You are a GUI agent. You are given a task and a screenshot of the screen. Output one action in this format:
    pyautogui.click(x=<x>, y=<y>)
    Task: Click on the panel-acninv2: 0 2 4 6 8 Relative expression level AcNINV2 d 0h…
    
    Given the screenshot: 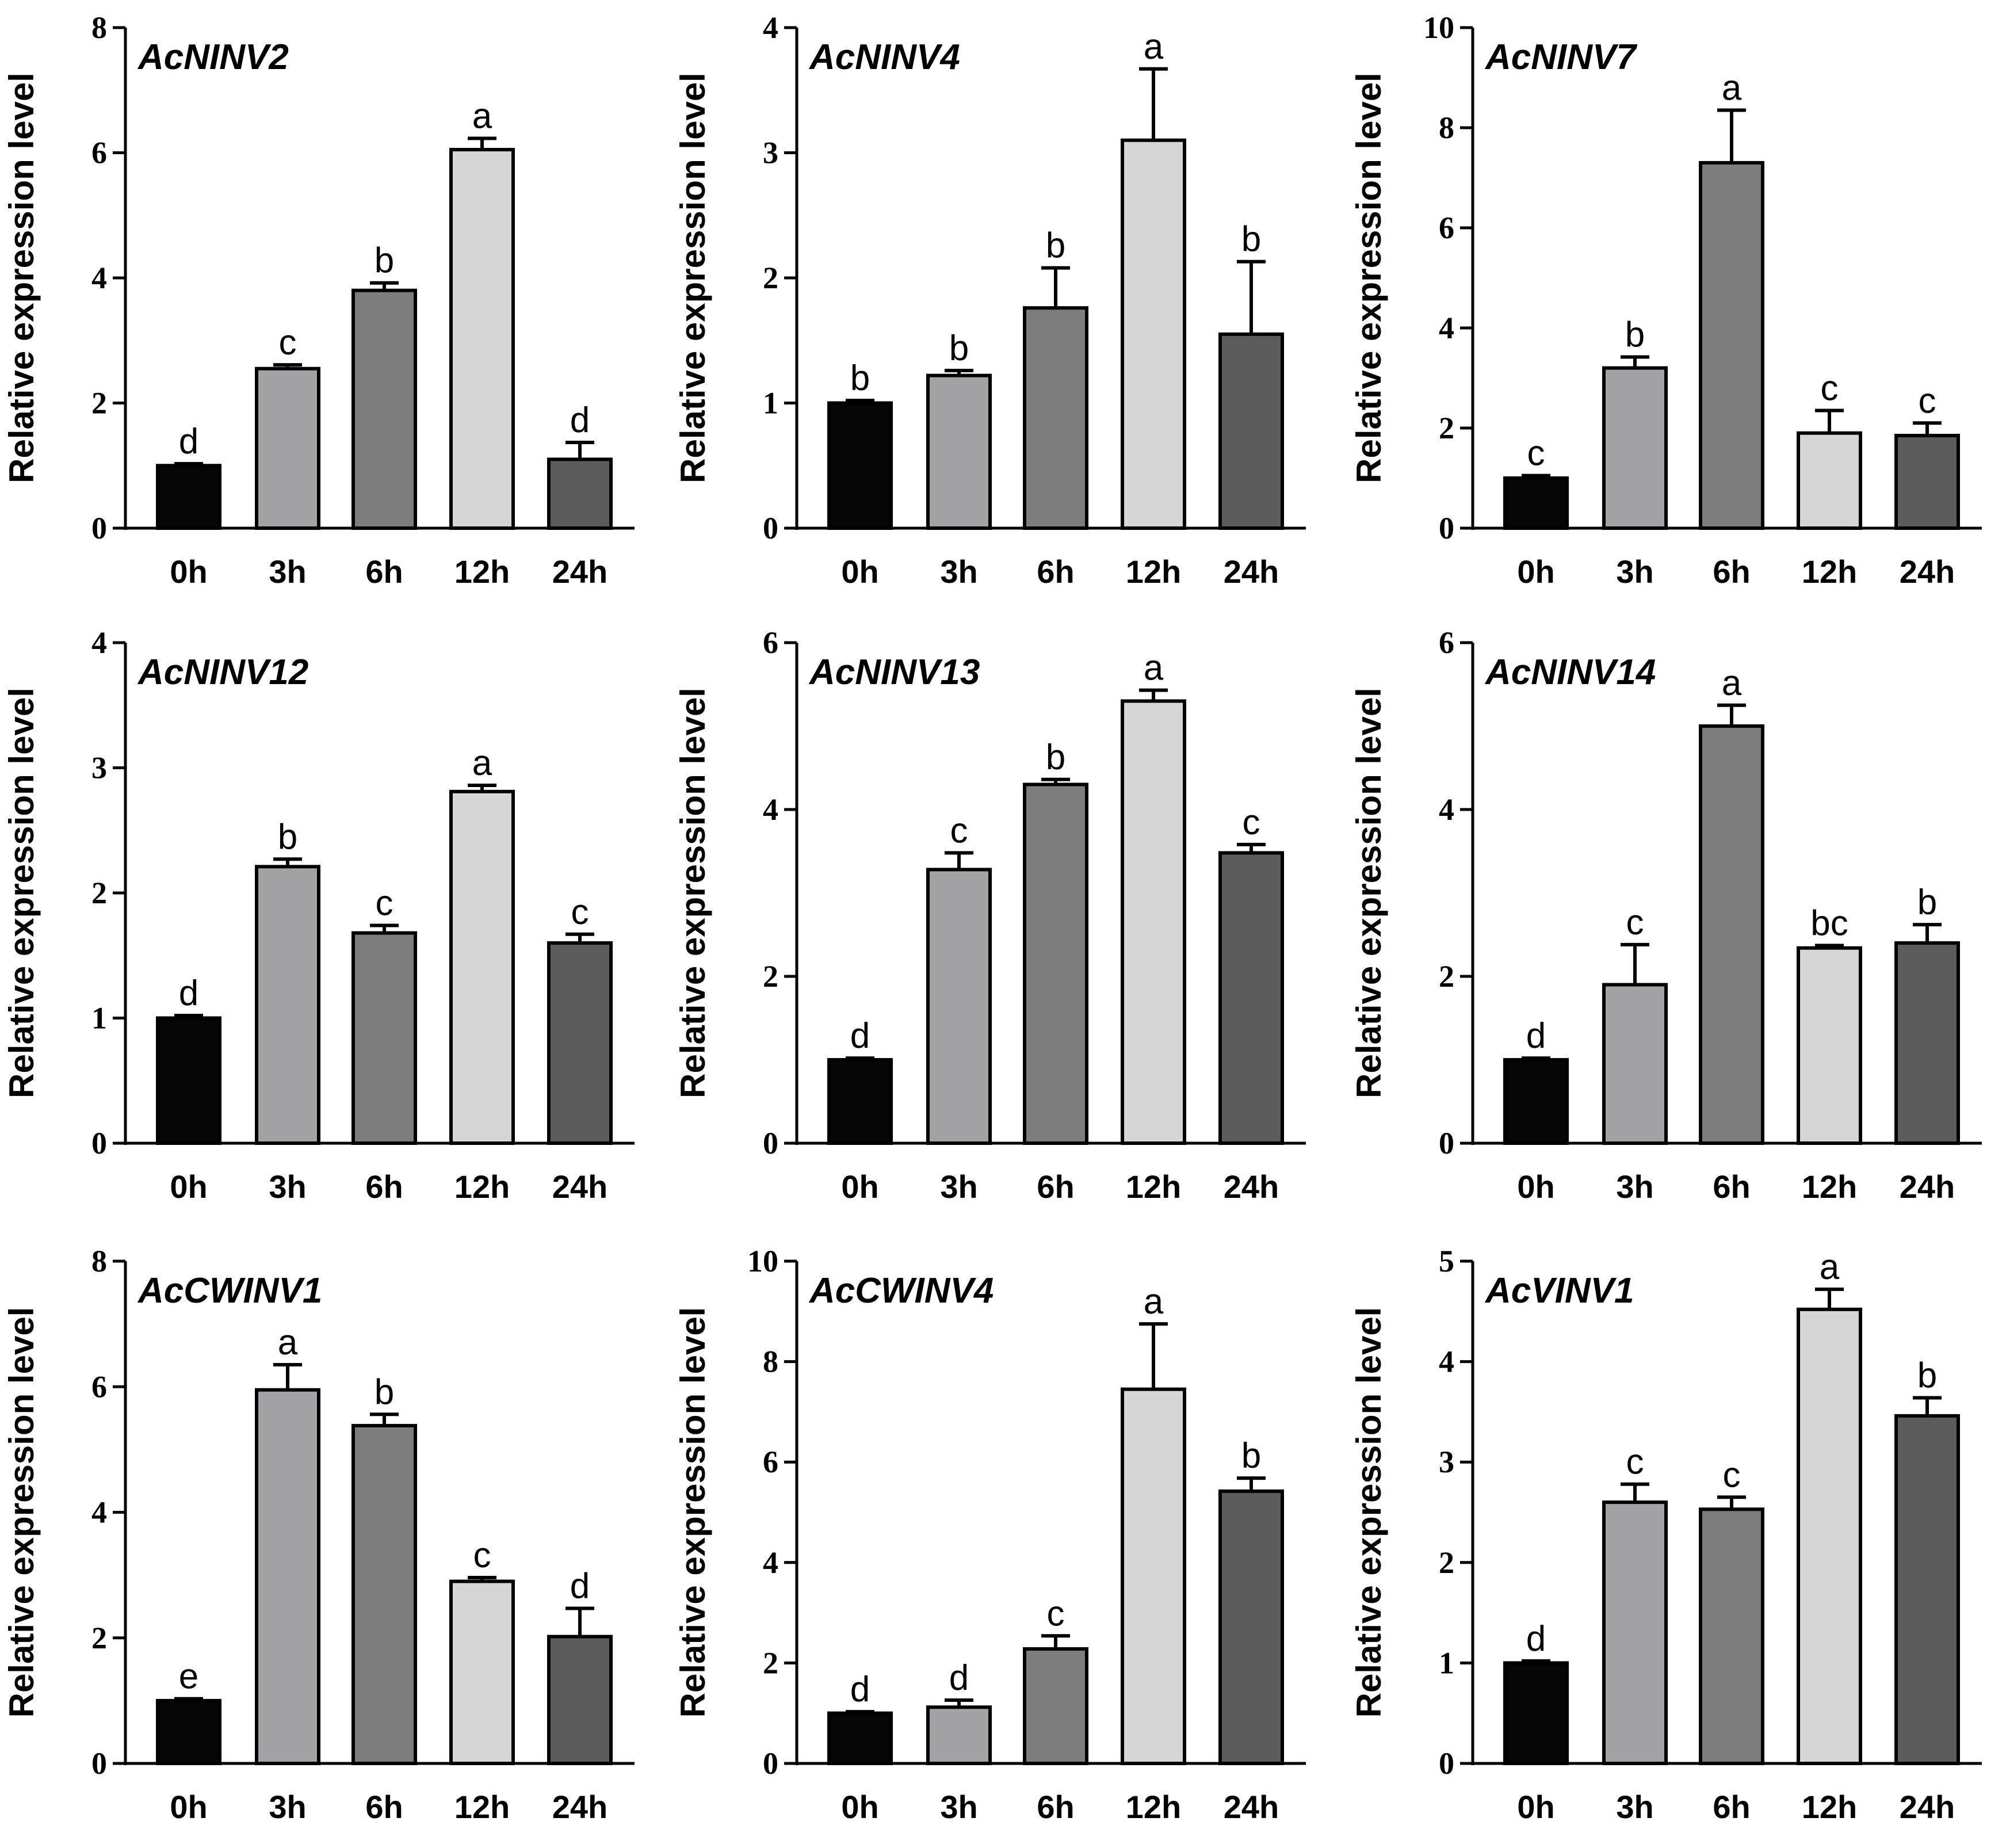 What is the action you would take?
    pyautogui.click(x=318, y=300)
    